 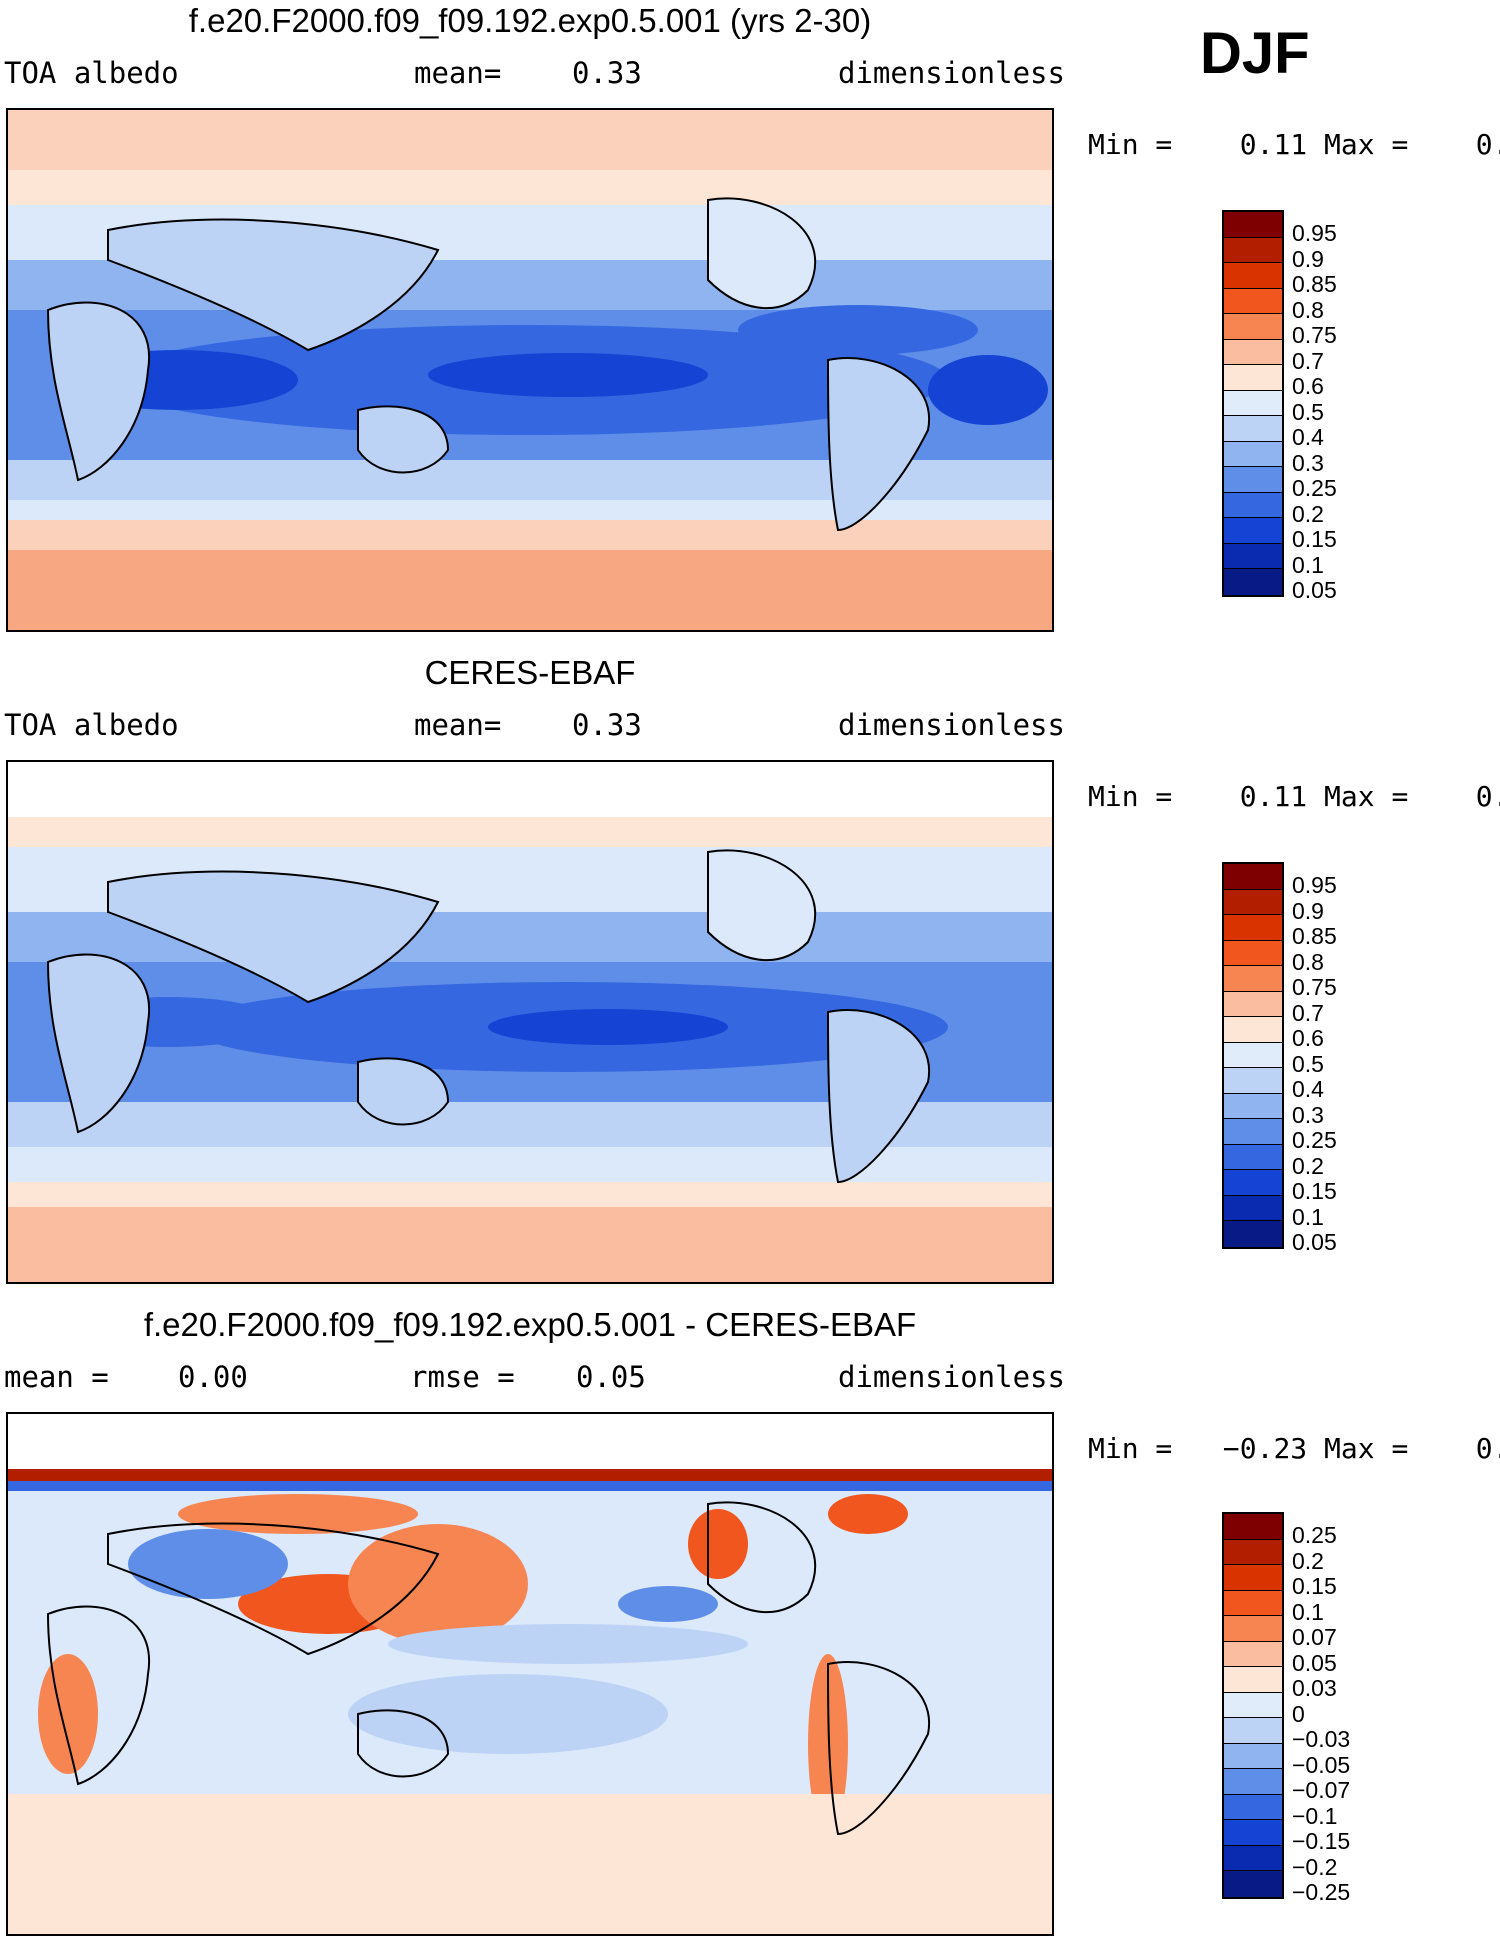 I want to click on colorbar-tick-label: 0.95, so click(x=1314, y=233).